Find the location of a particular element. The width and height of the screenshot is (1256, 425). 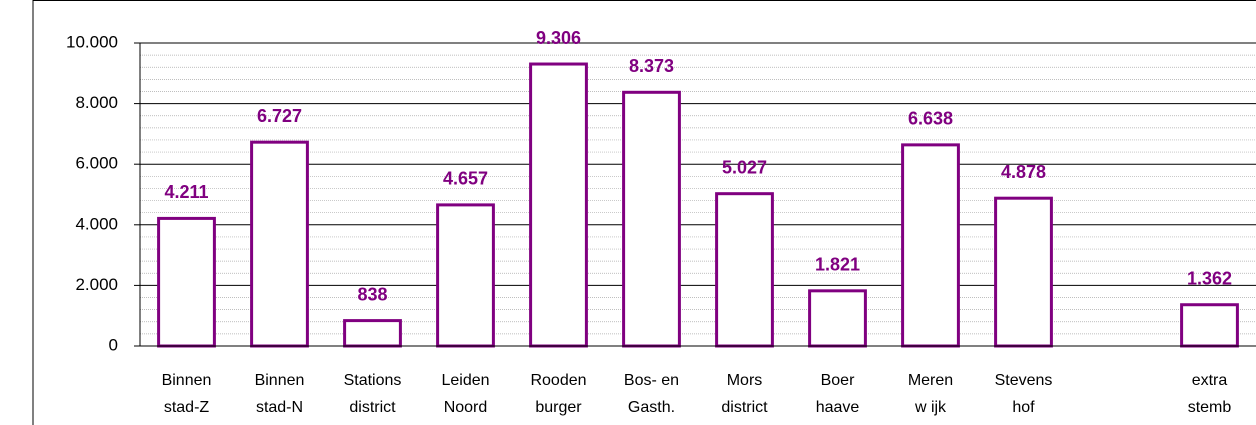

x-tick-label-line: w ijk is located at coordinates (930, 407).